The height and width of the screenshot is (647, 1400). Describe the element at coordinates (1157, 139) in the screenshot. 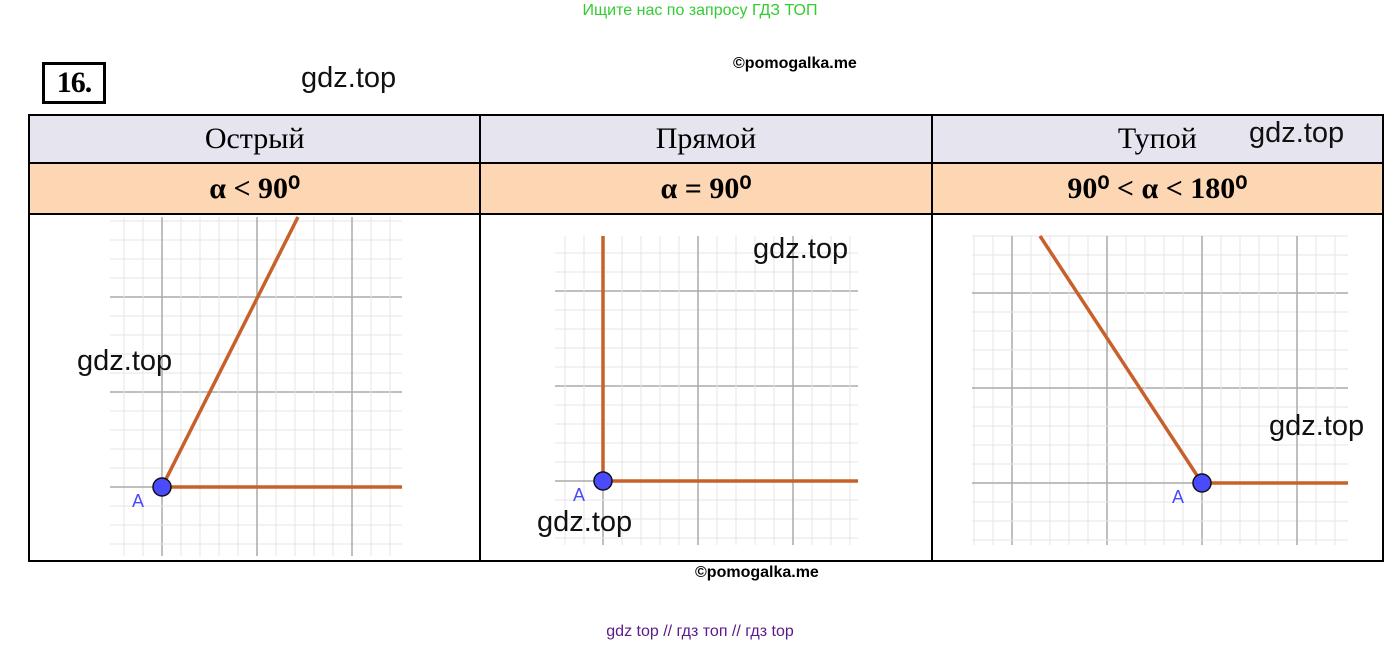

I see `header-obtuse: Тупой` at that location.